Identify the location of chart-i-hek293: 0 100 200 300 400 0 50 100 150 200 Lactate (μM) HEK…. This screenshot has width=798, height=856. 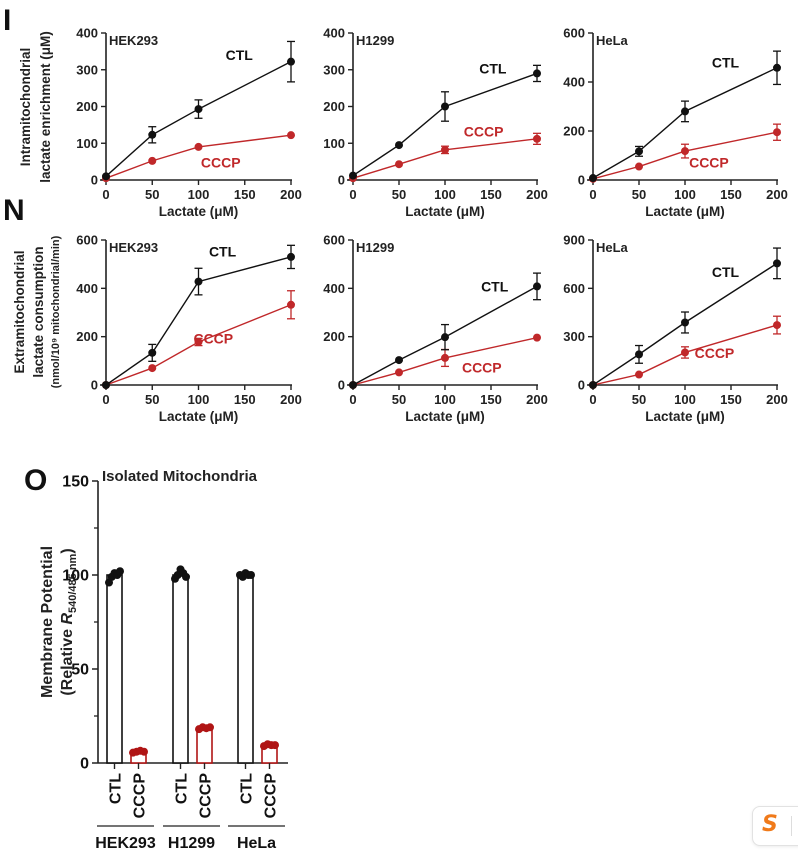
(189, 123).